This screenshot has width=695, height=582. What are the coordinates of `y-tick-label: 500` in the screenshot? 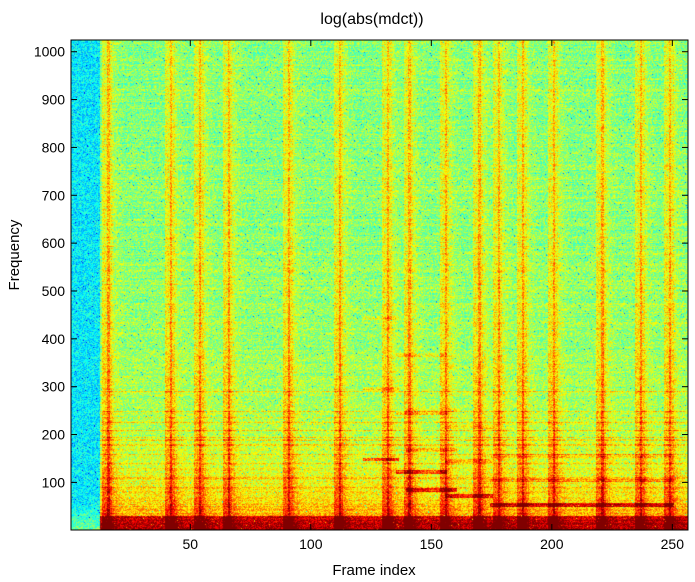 It's located at (54, 291).